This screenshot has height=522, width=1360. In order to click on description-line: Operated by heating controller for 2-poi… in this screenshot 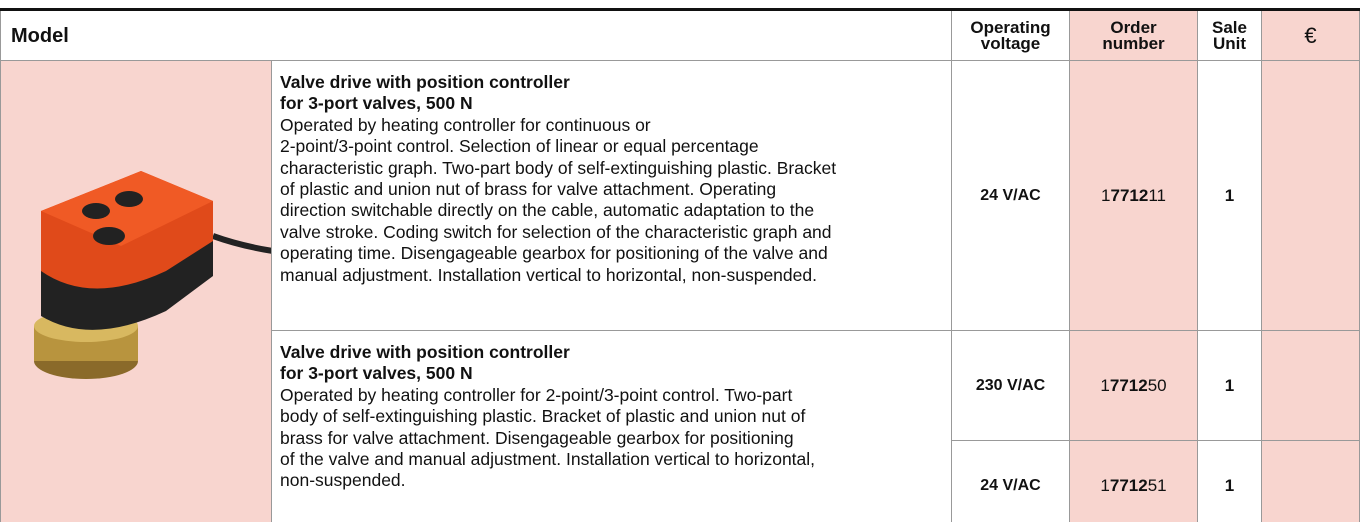, I will do `click(536, 394)`.